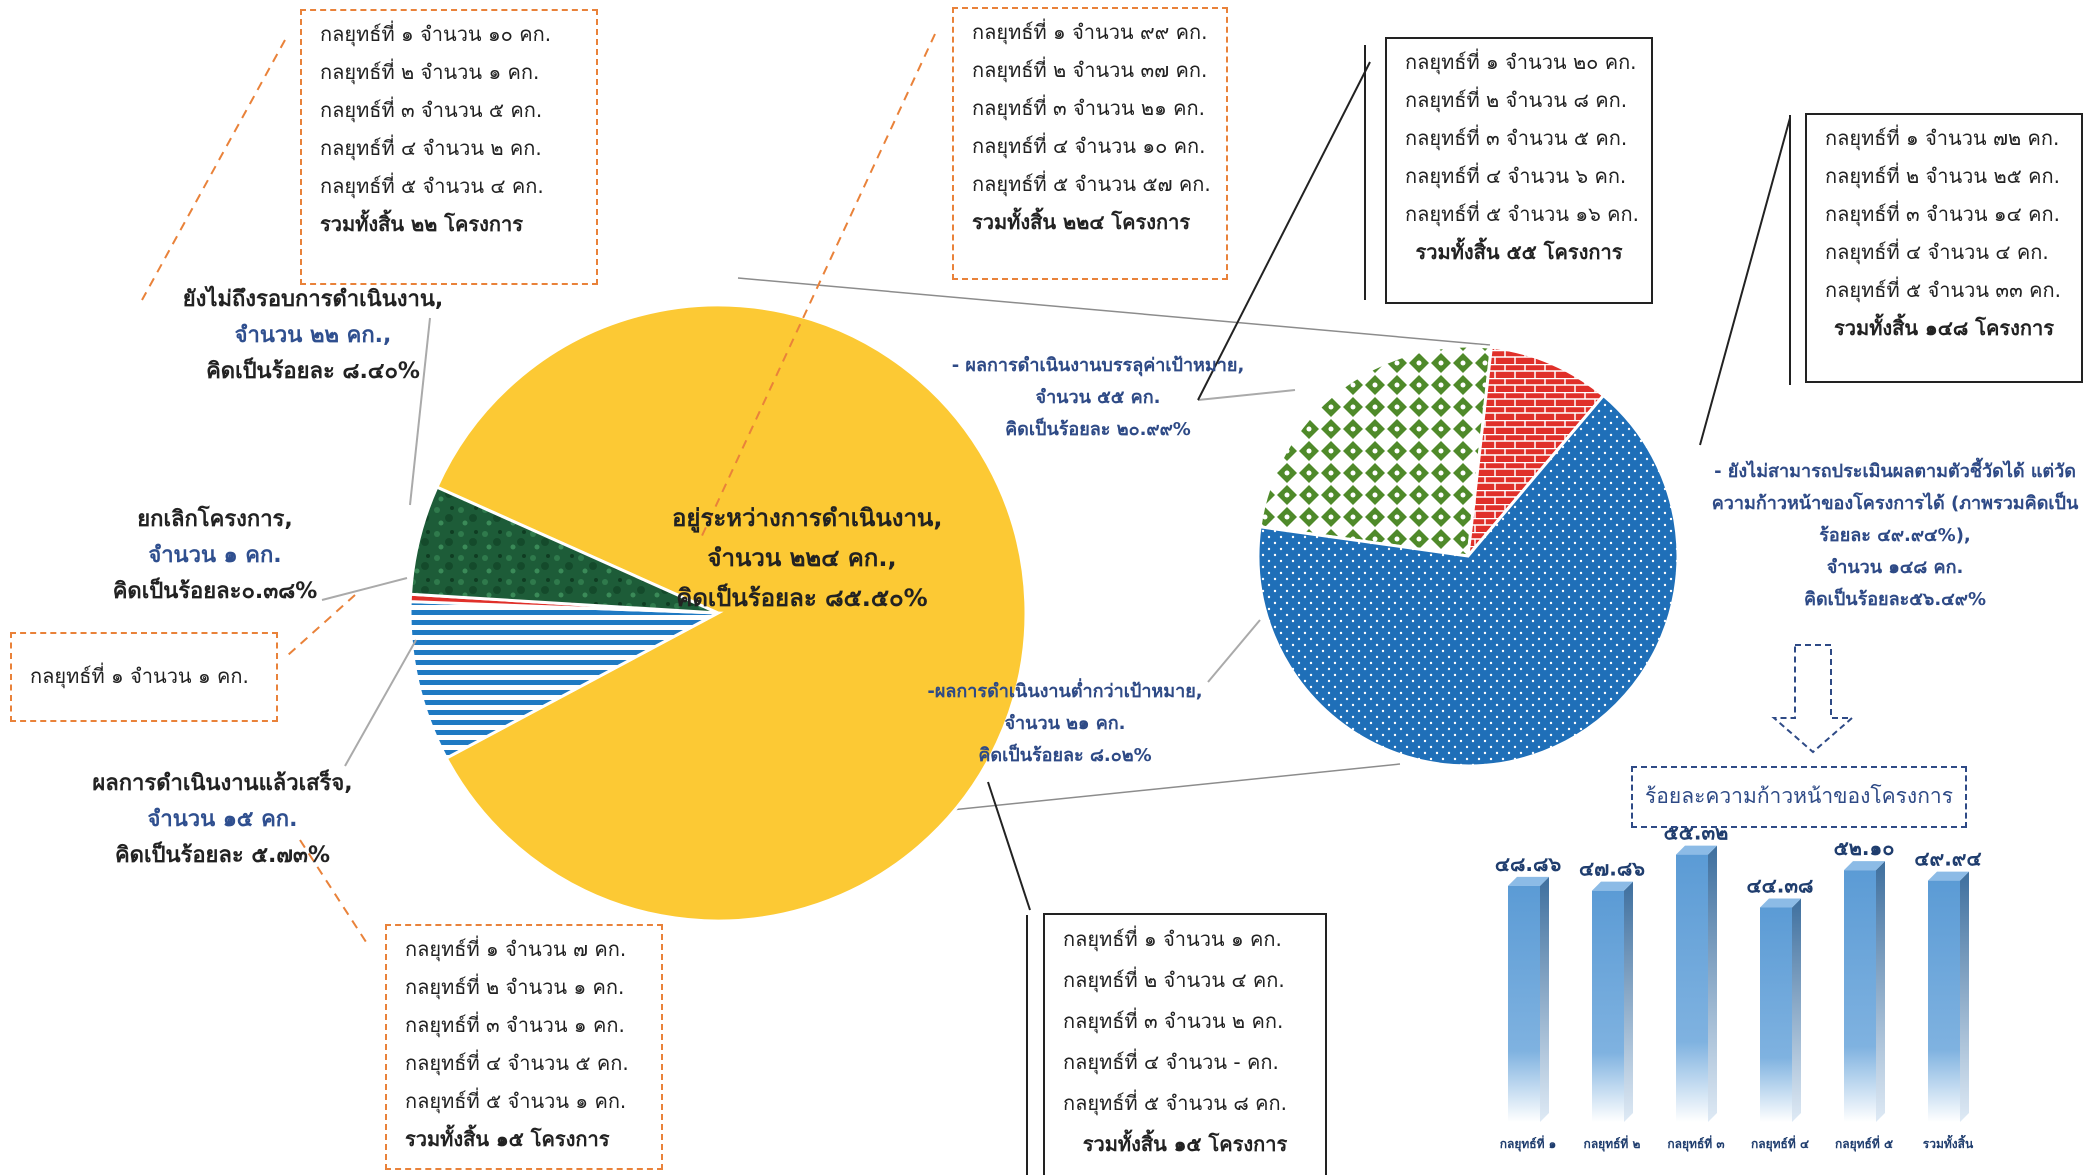 The image size is (2092, 1175). I want to click on pie-slice-below-target, so click(1535, 453).